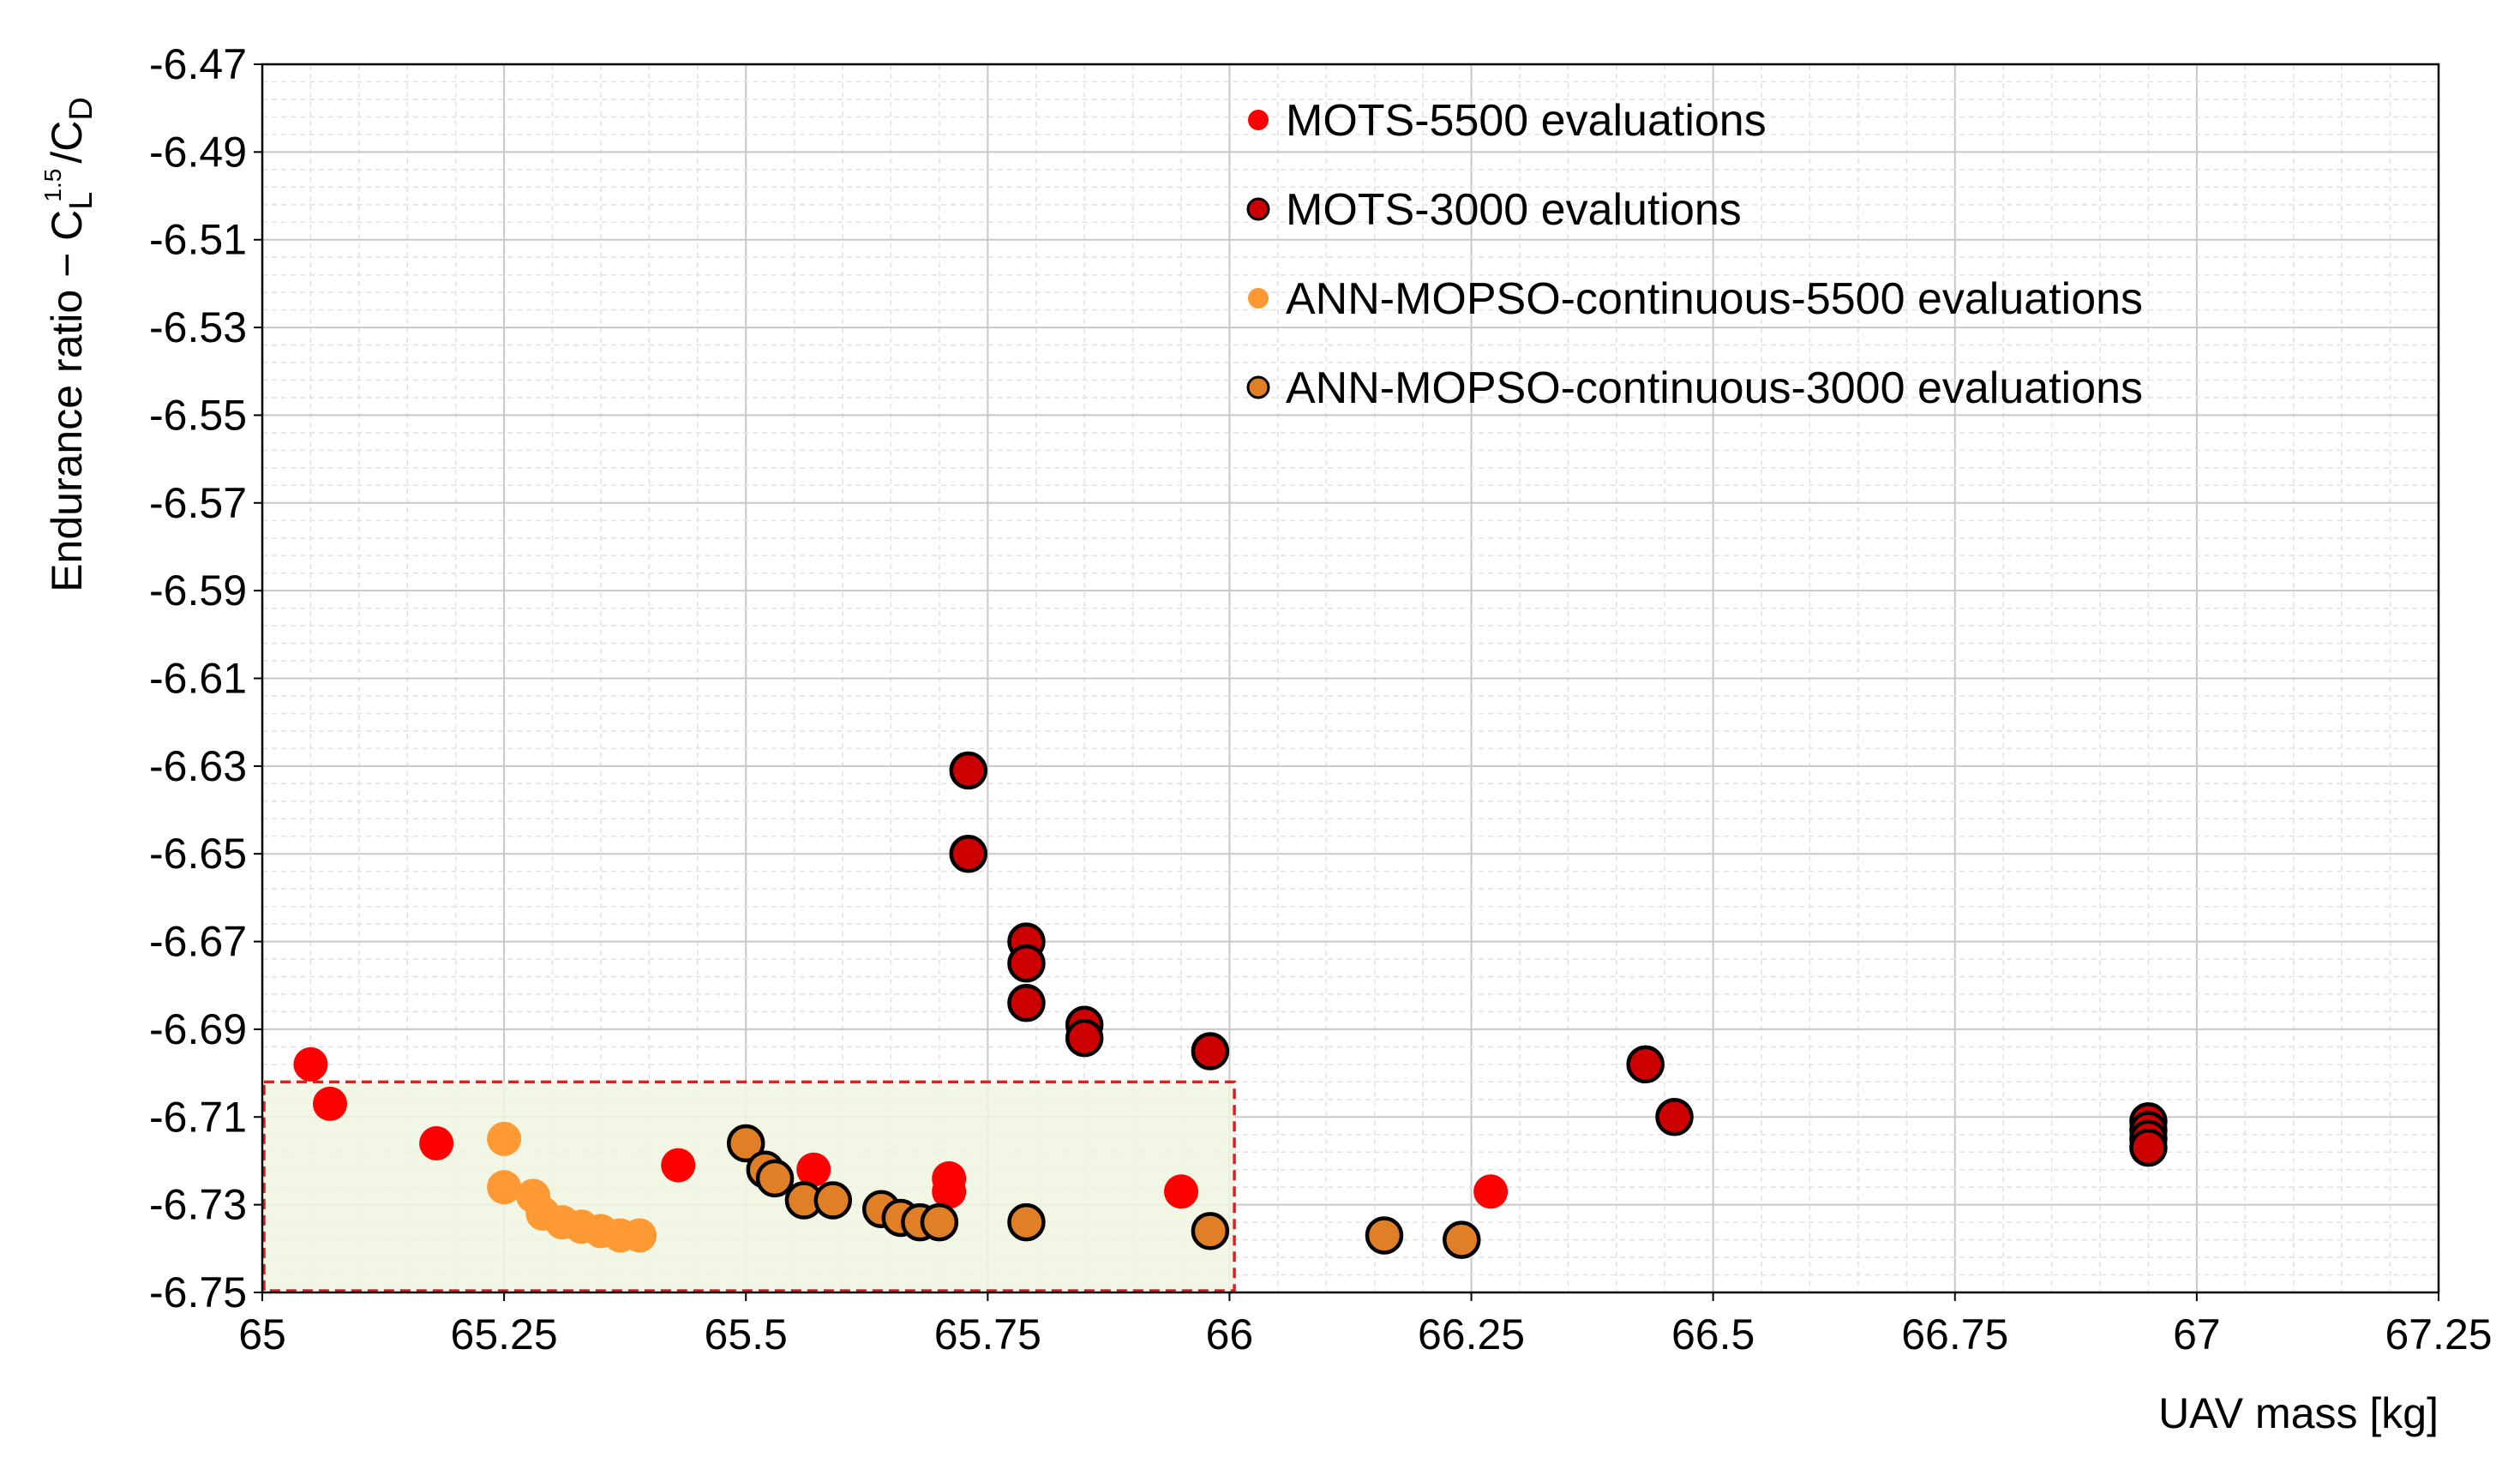 This screenshot has width=2520, height=1475. What do you see at coordinates (1526, 121) in the screenshot?
I see `legend-label: MOTS-5500 evaluations` at bounding box center [1526, 121].